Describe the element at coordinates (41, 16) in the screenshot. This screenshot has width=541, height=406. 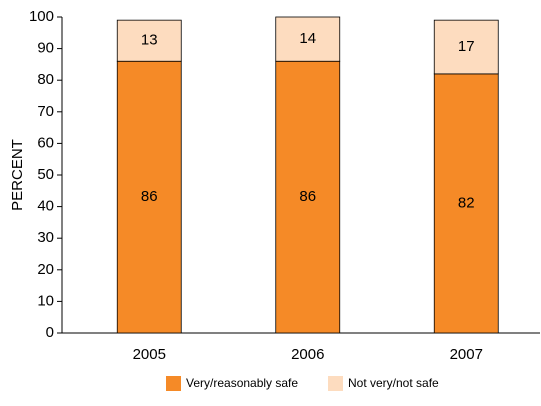
I see `y-tick-label: 100` at that location.